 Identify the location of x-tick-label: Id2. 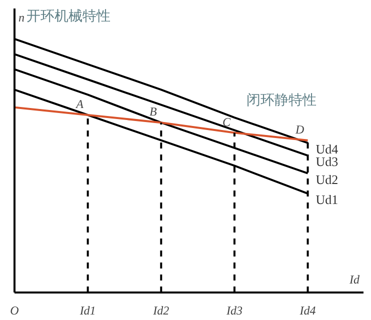
(161, 311).